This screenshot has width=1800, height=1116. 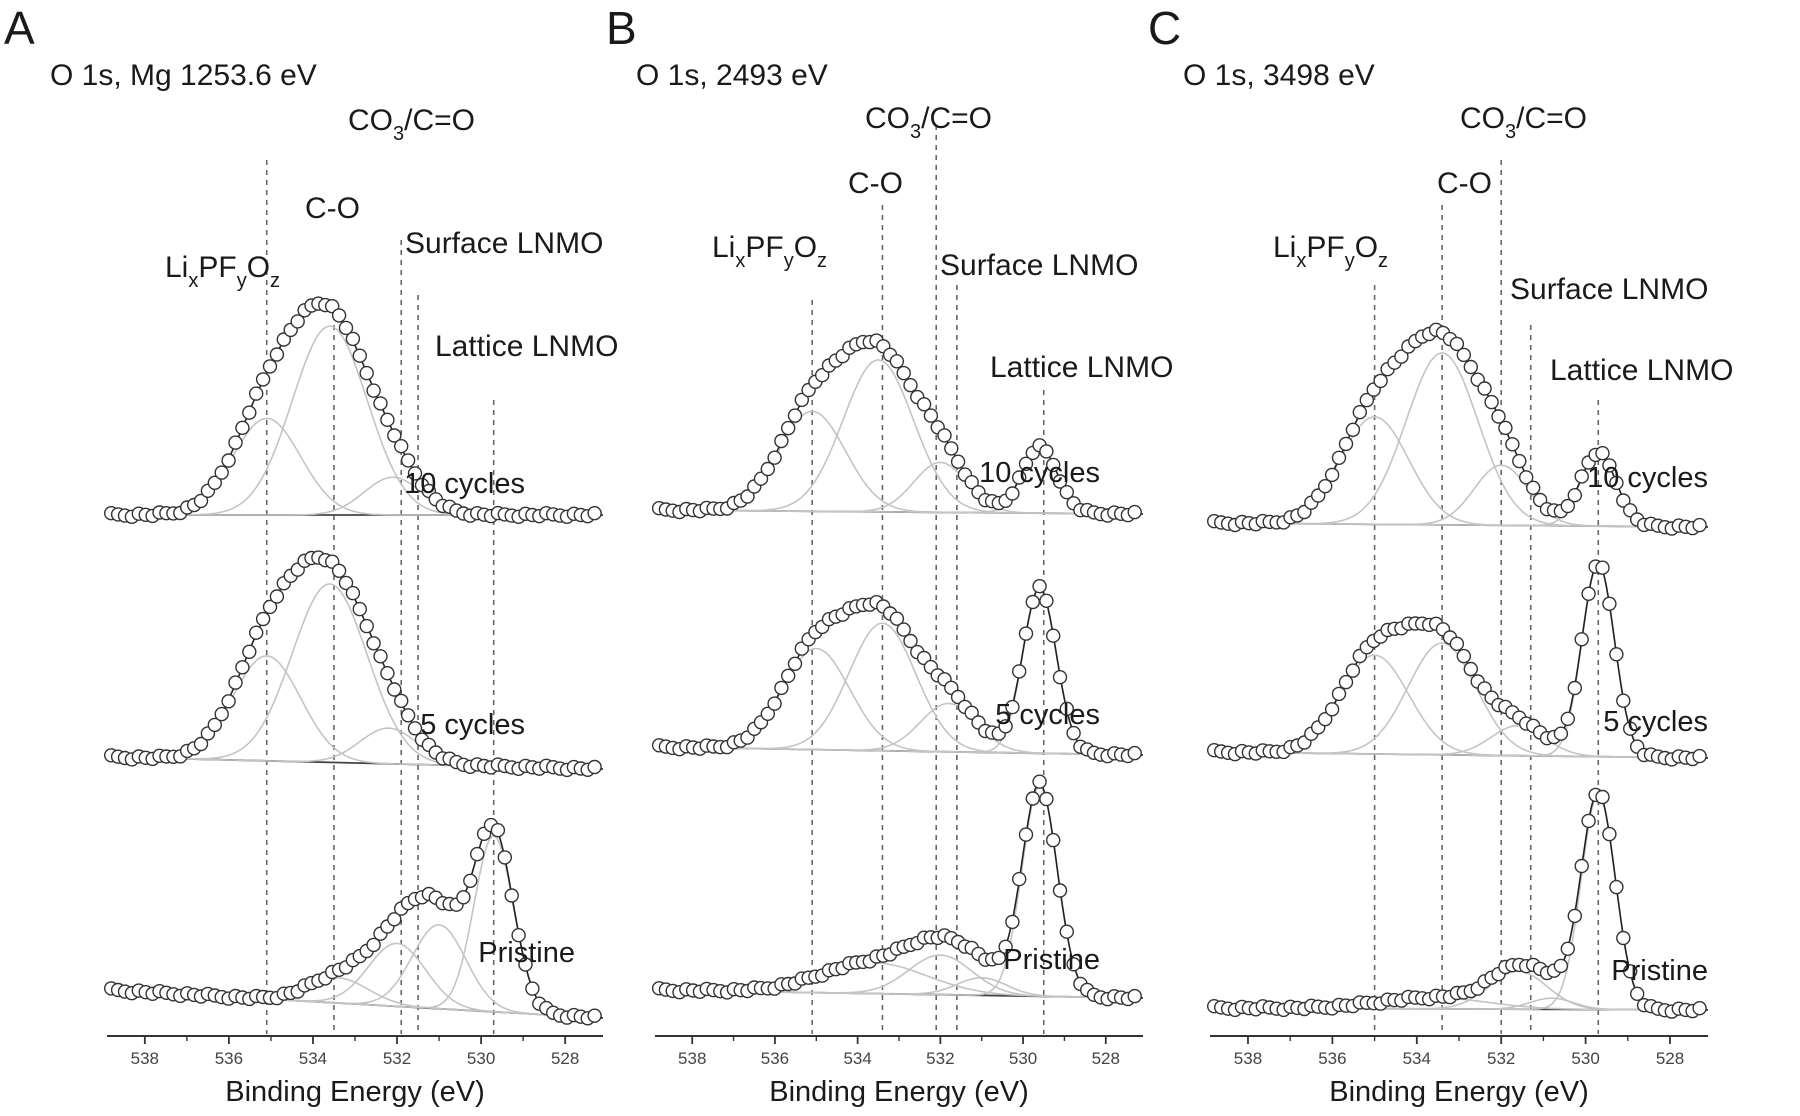 What do you see at coordinates (1039, 265) in the screenshot?
I see `peak-label-surface-lnmo: Surface LNMO` at bounding box center [1039, 265].